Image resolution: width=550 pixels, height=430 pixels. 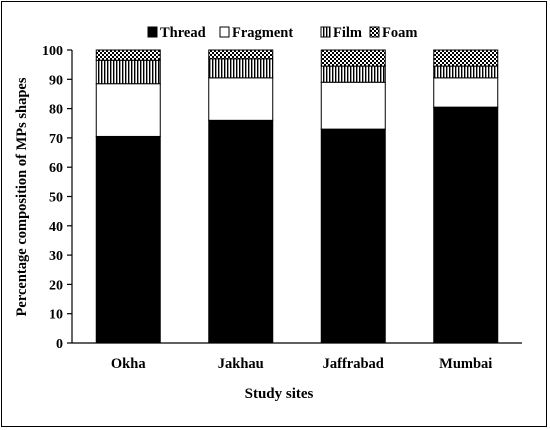 What do you see at coordinates (56, 315) in the screenshot?
I see `y-tick-label: 10` at bounding box center [56, 315].